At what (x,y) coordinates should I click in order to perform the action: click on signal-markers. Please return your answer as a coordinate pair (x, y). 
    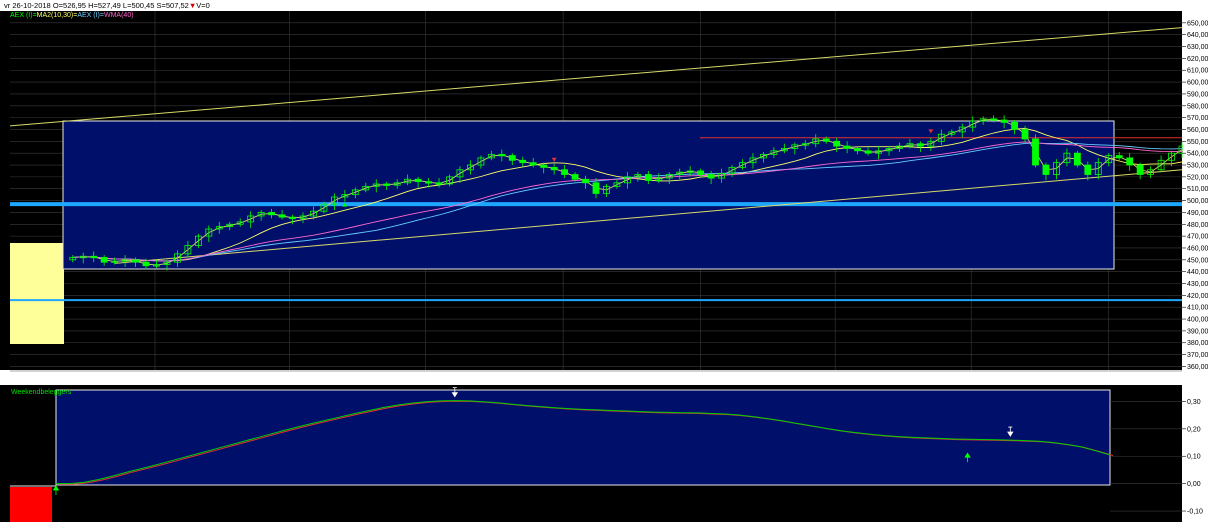
    Looking at the image, I should click on (638, 168).